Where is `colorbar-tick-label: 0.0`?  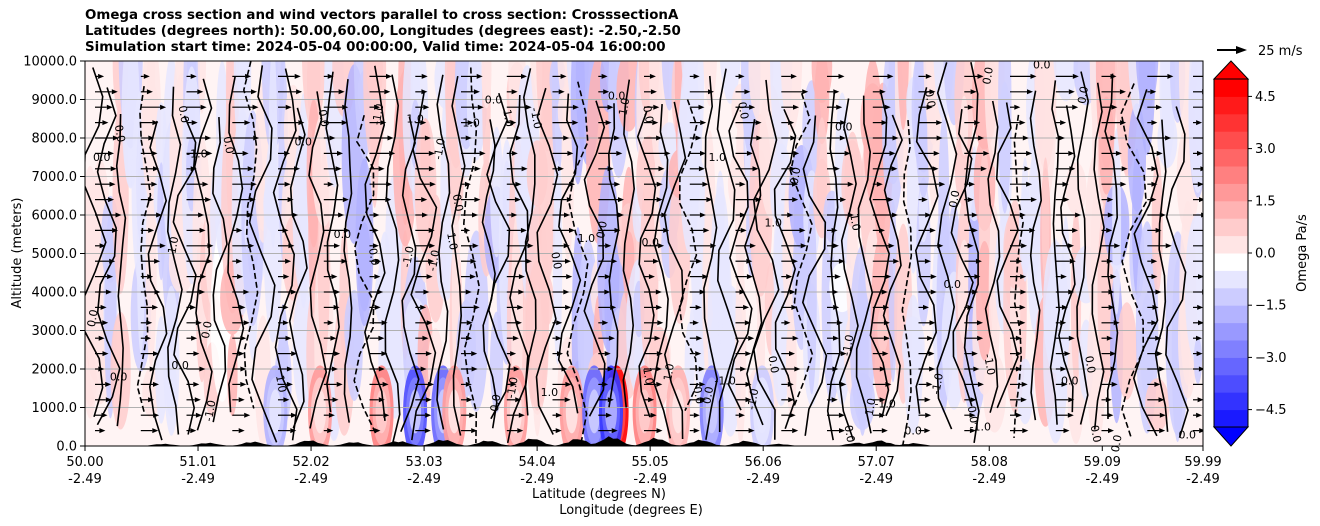 colorbar-tick-label: 0.0 is located at coordinates (1265, 254).